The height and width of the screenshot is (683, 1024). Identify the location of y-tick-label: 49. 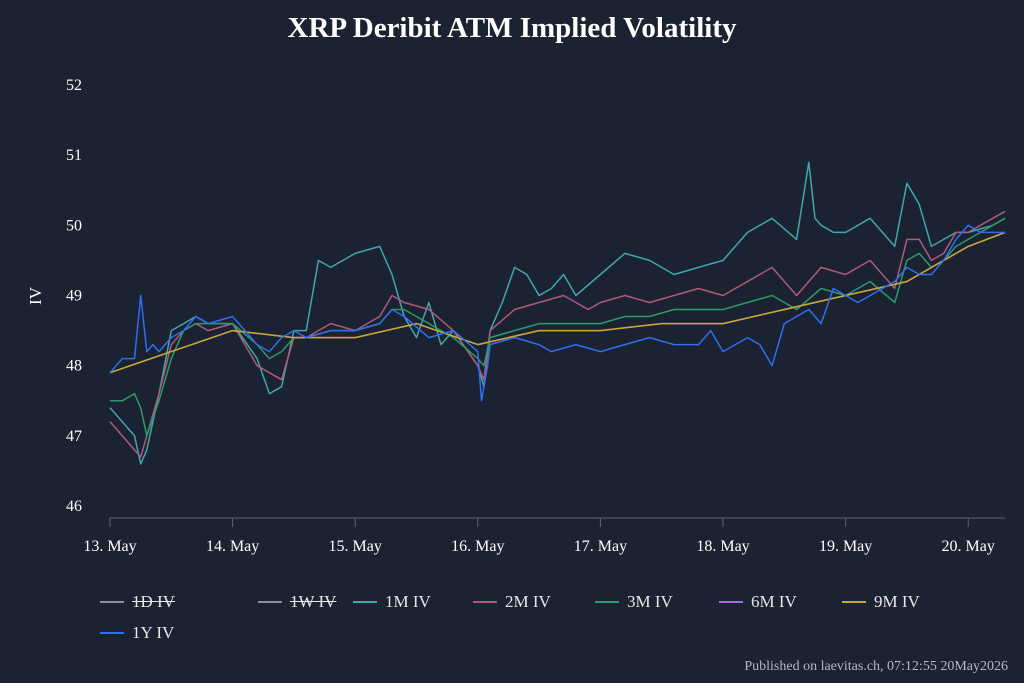
(74, 296).